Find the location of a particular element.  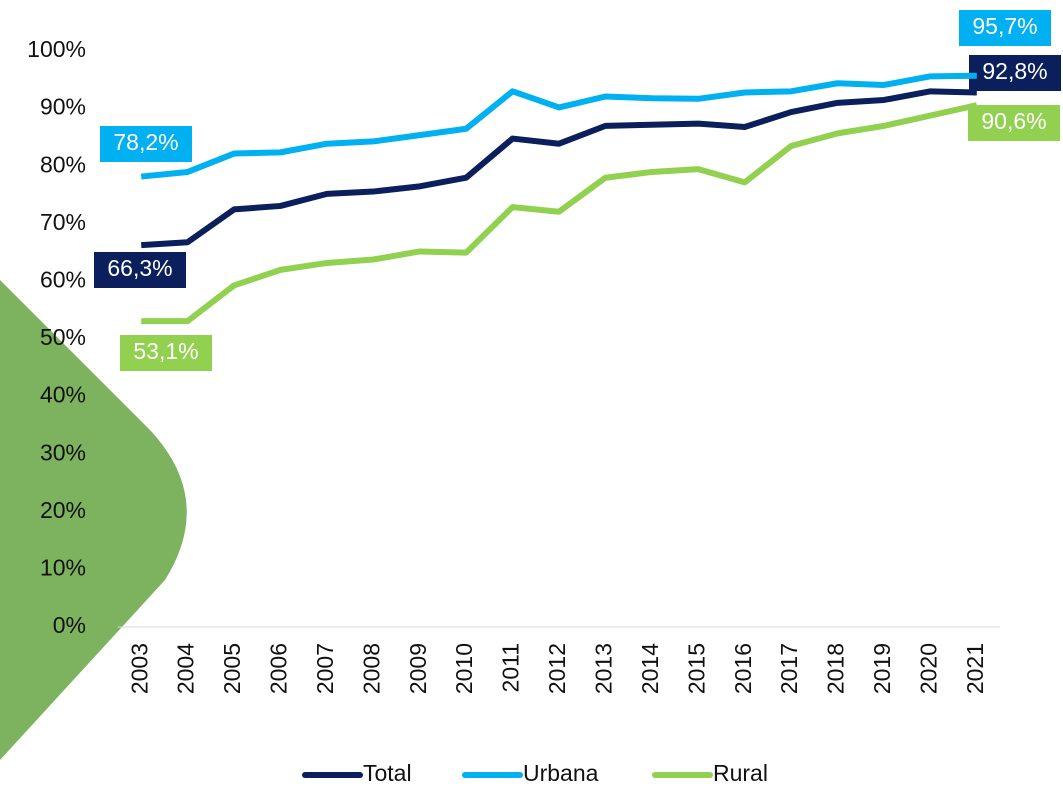

y-tick-label: 20% is located at coordinates (63, 510).